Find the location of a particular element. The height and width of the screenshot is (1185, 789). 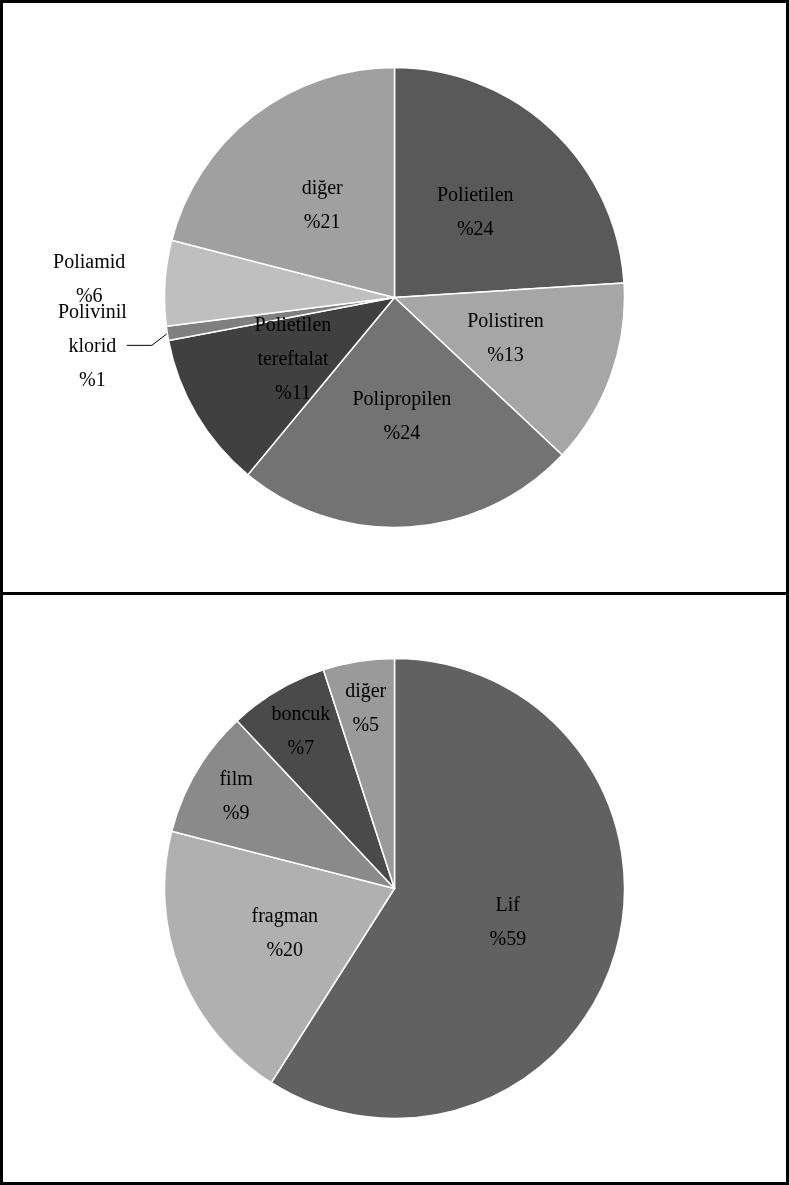

slice-label: film is located at coordinates (236, 777).